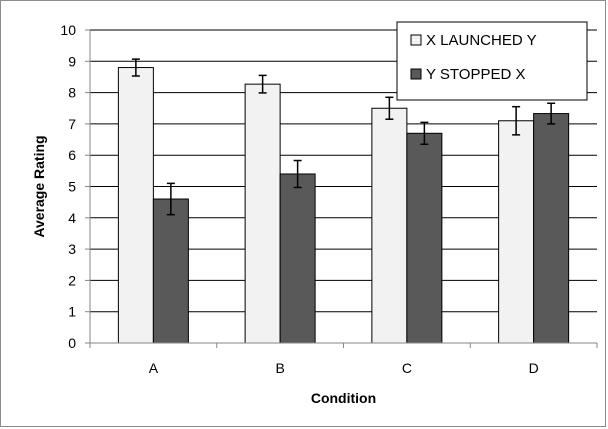 This screenshot has width=608, height=429. What do you see at coordinates (72, 61) in the screenshot?
I see `y-tick-label-9: 9` at bounding box center [72, 61].